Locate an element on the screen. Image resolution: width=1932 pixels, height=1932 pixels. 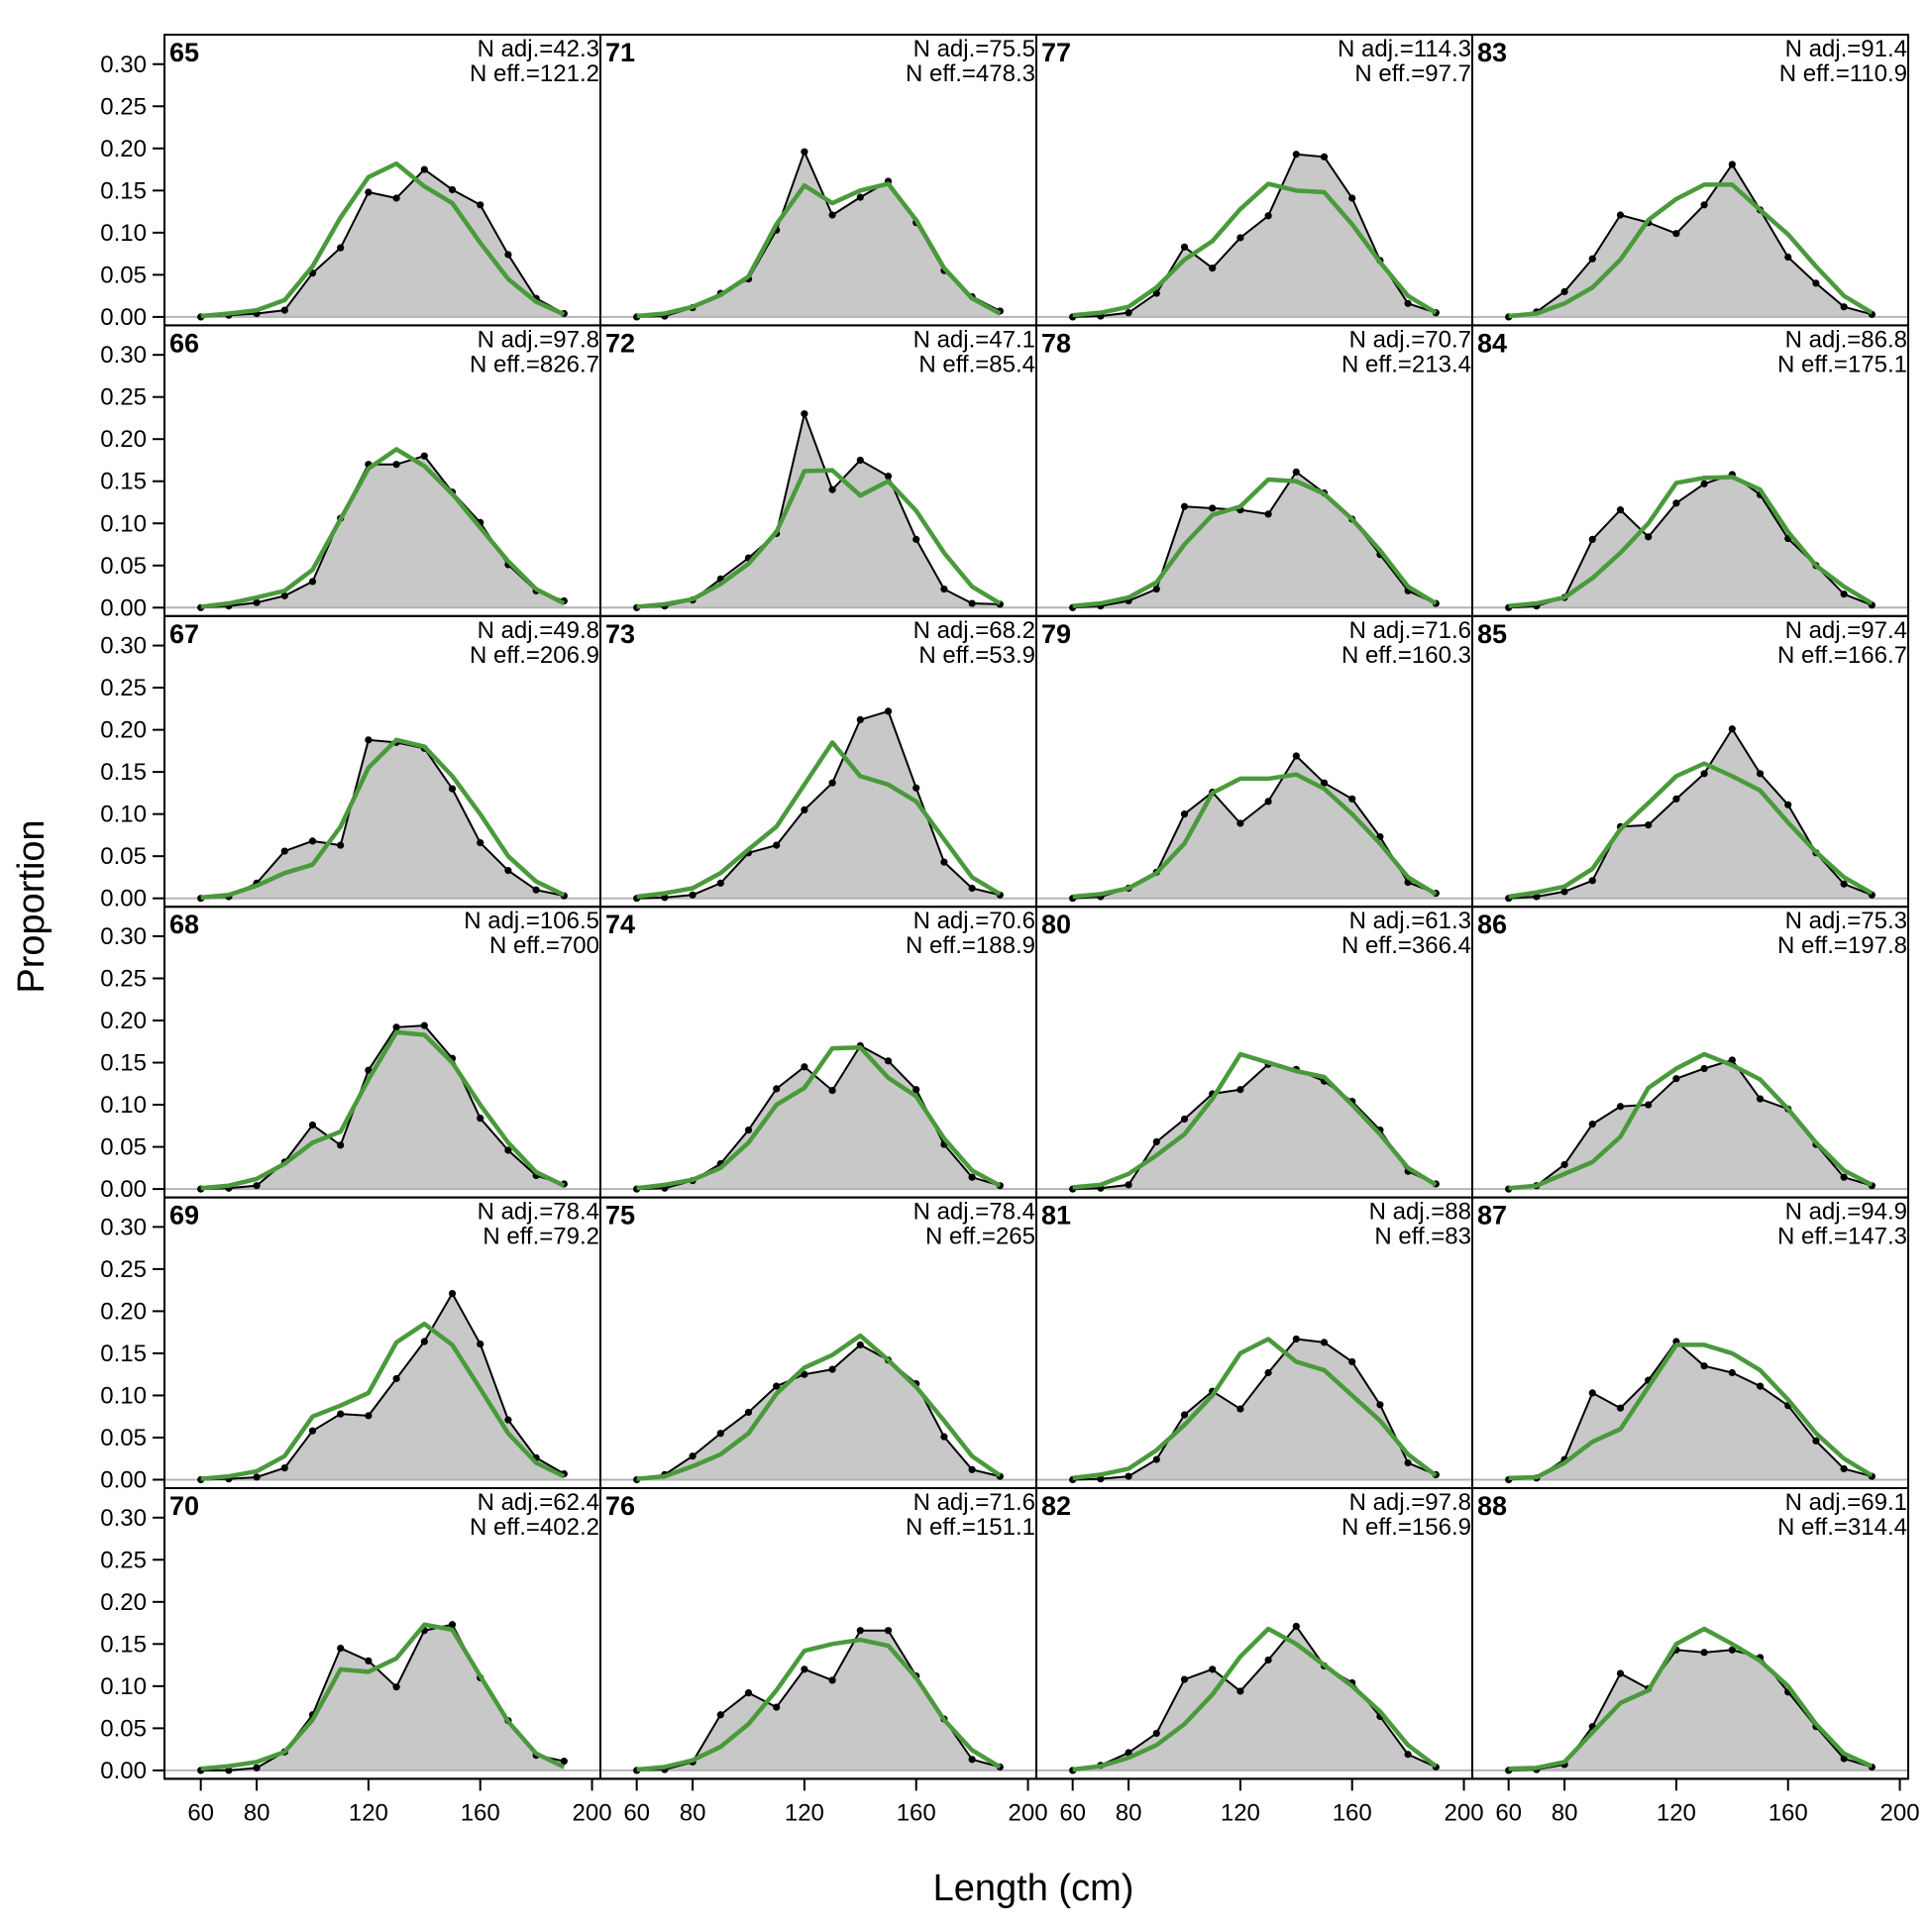
n-eff-label: N eff.=160.3 is located at coordinates (1407, 655).